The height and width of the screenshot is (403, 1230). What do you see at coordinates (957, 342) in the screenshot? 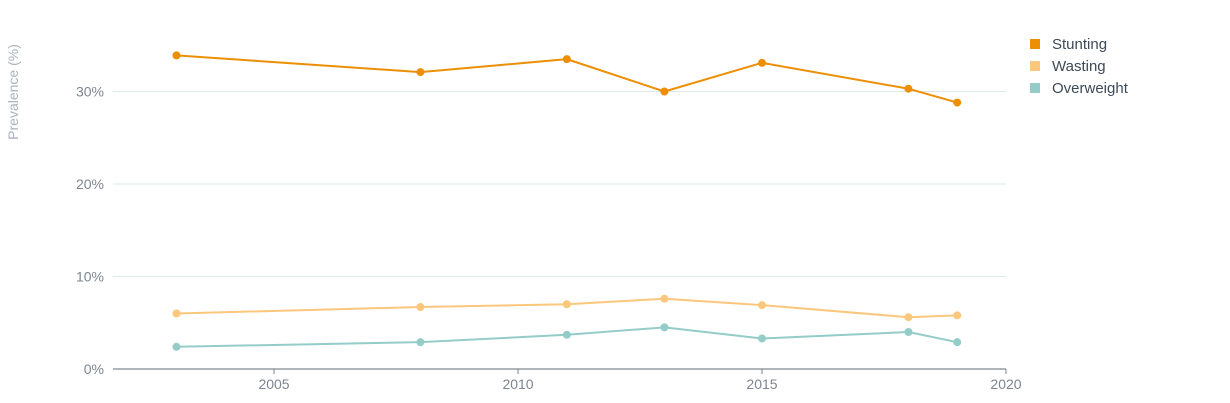
I see `point-overweight-2019` at bounding box center [957, 342].